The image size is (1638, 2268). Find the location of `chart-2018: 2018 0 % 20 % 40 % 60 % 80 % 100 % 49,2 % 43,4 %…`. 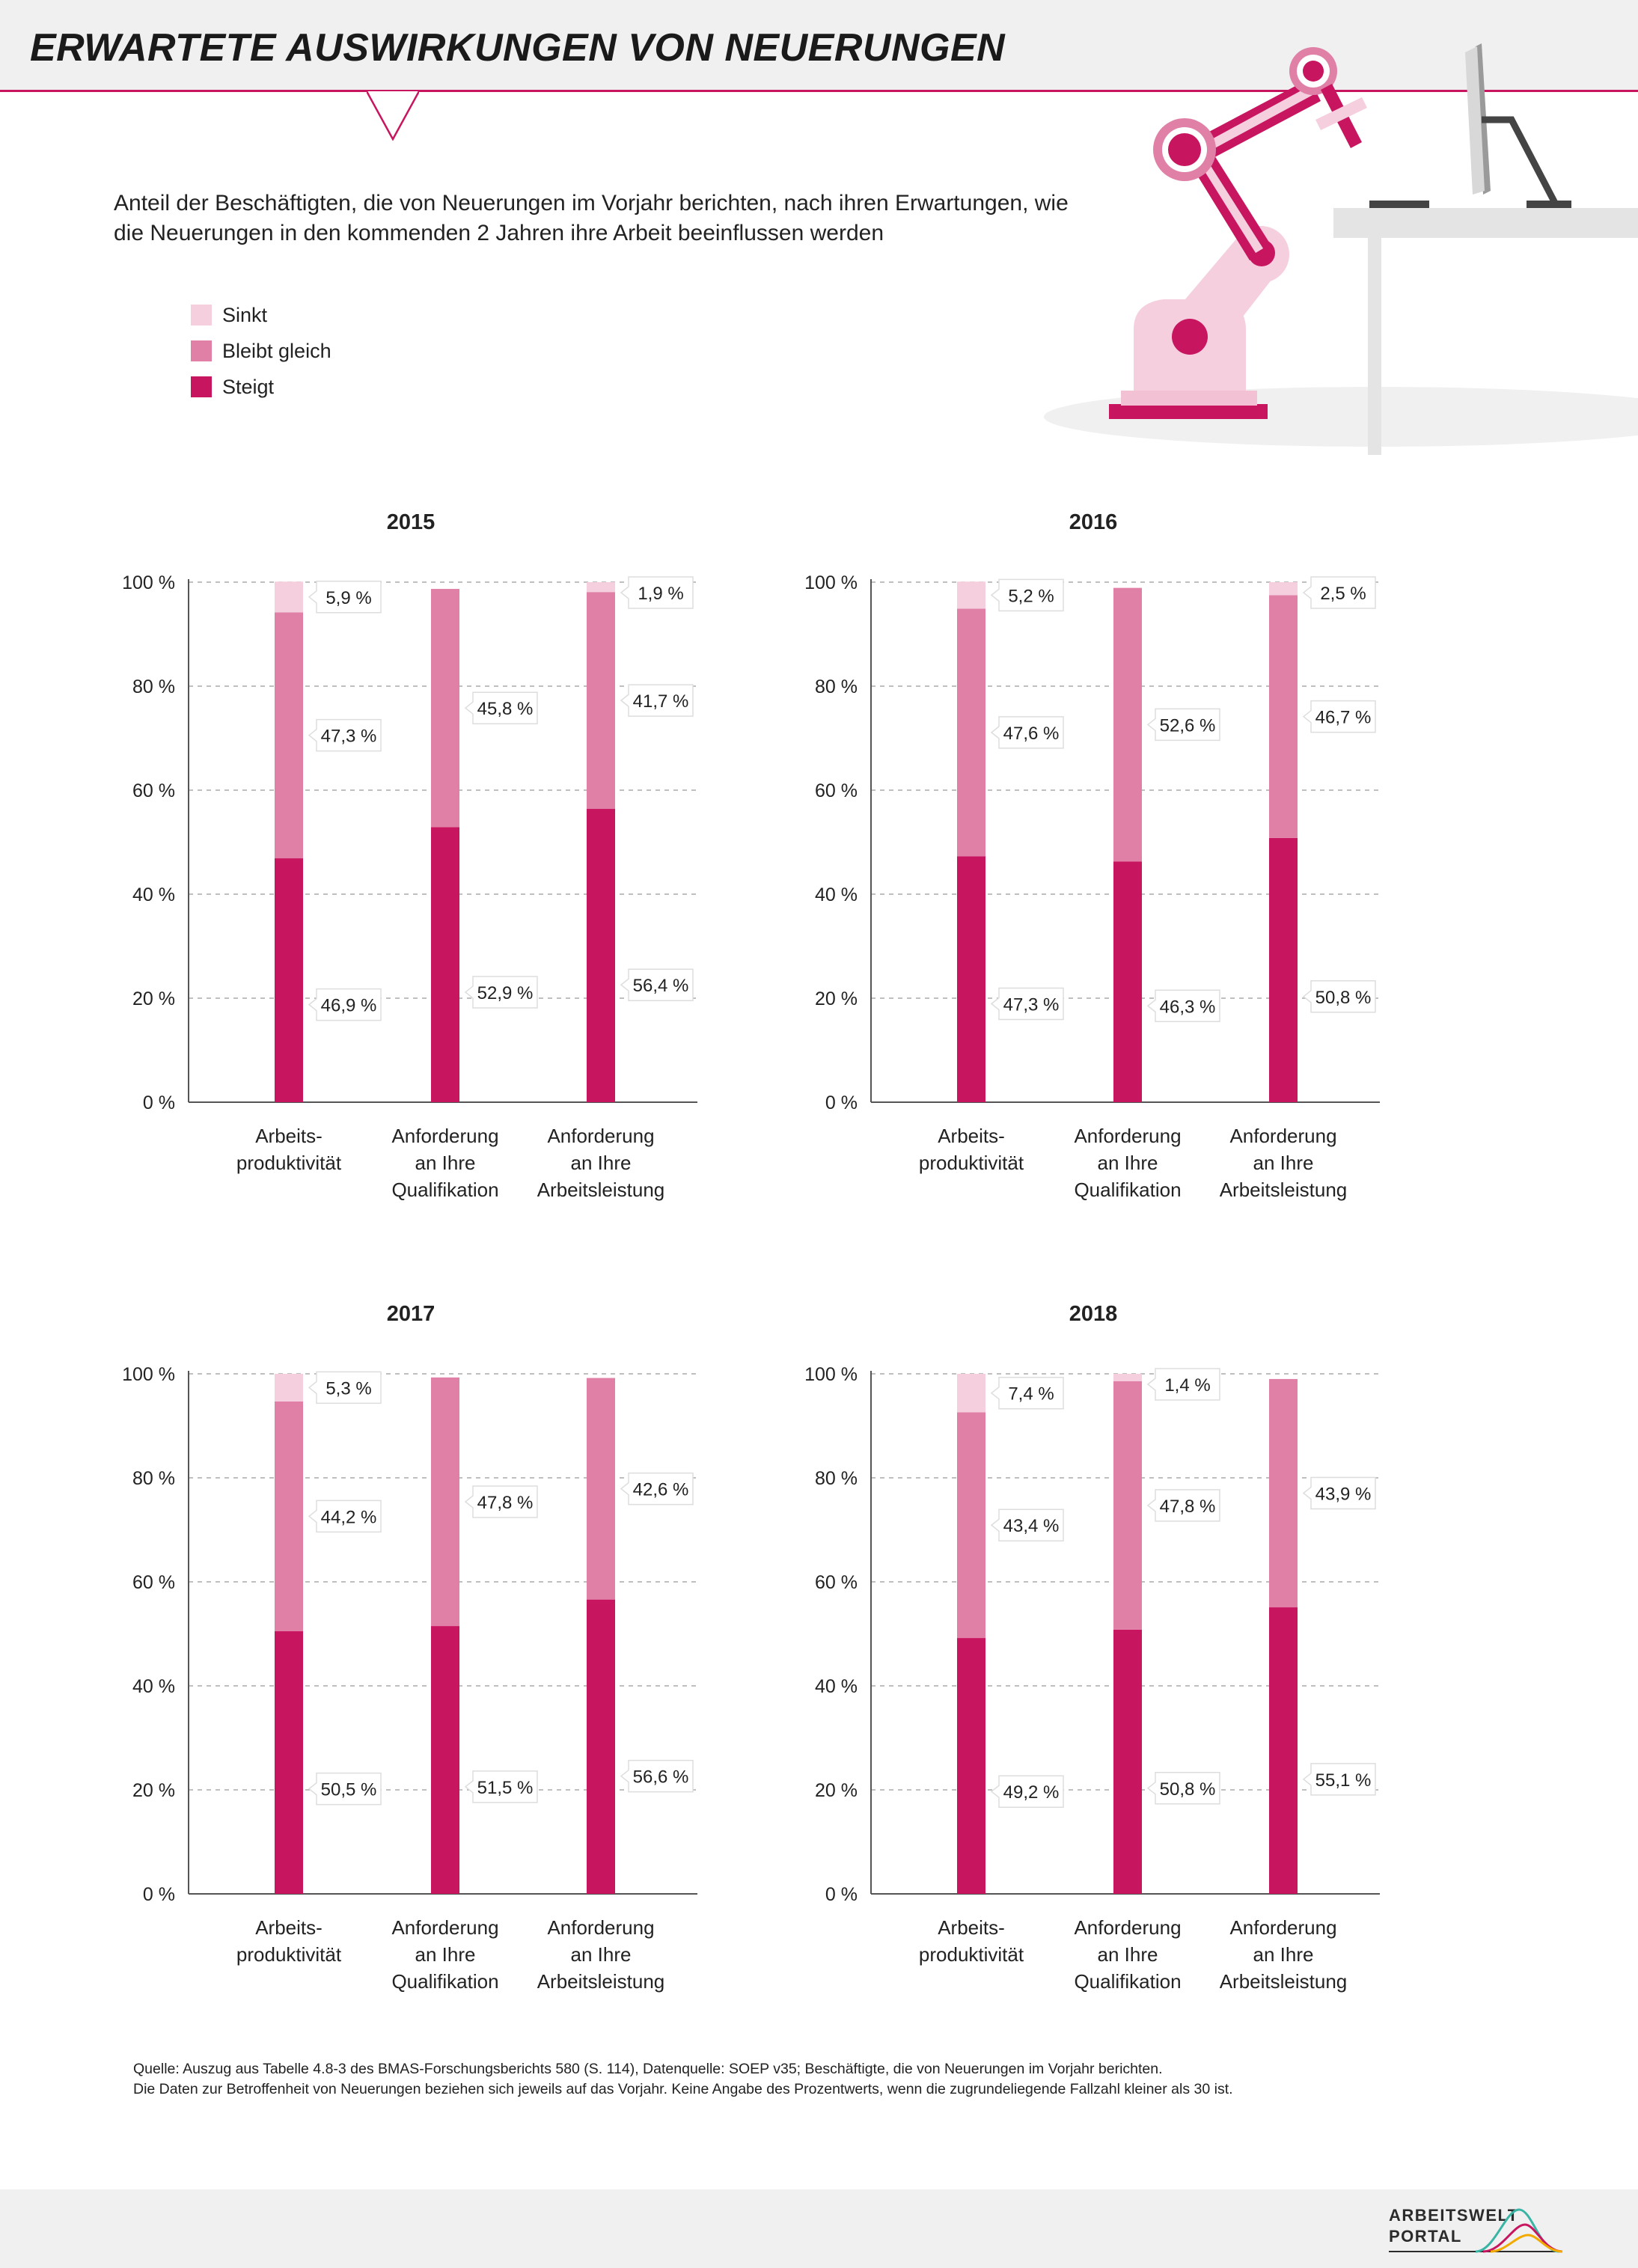

chart-2018: 2018 0 % 20 % 40 % 60 % 80 % 100 % 49,2 % 43,4 %… is located at coordinates (1092, 1647).